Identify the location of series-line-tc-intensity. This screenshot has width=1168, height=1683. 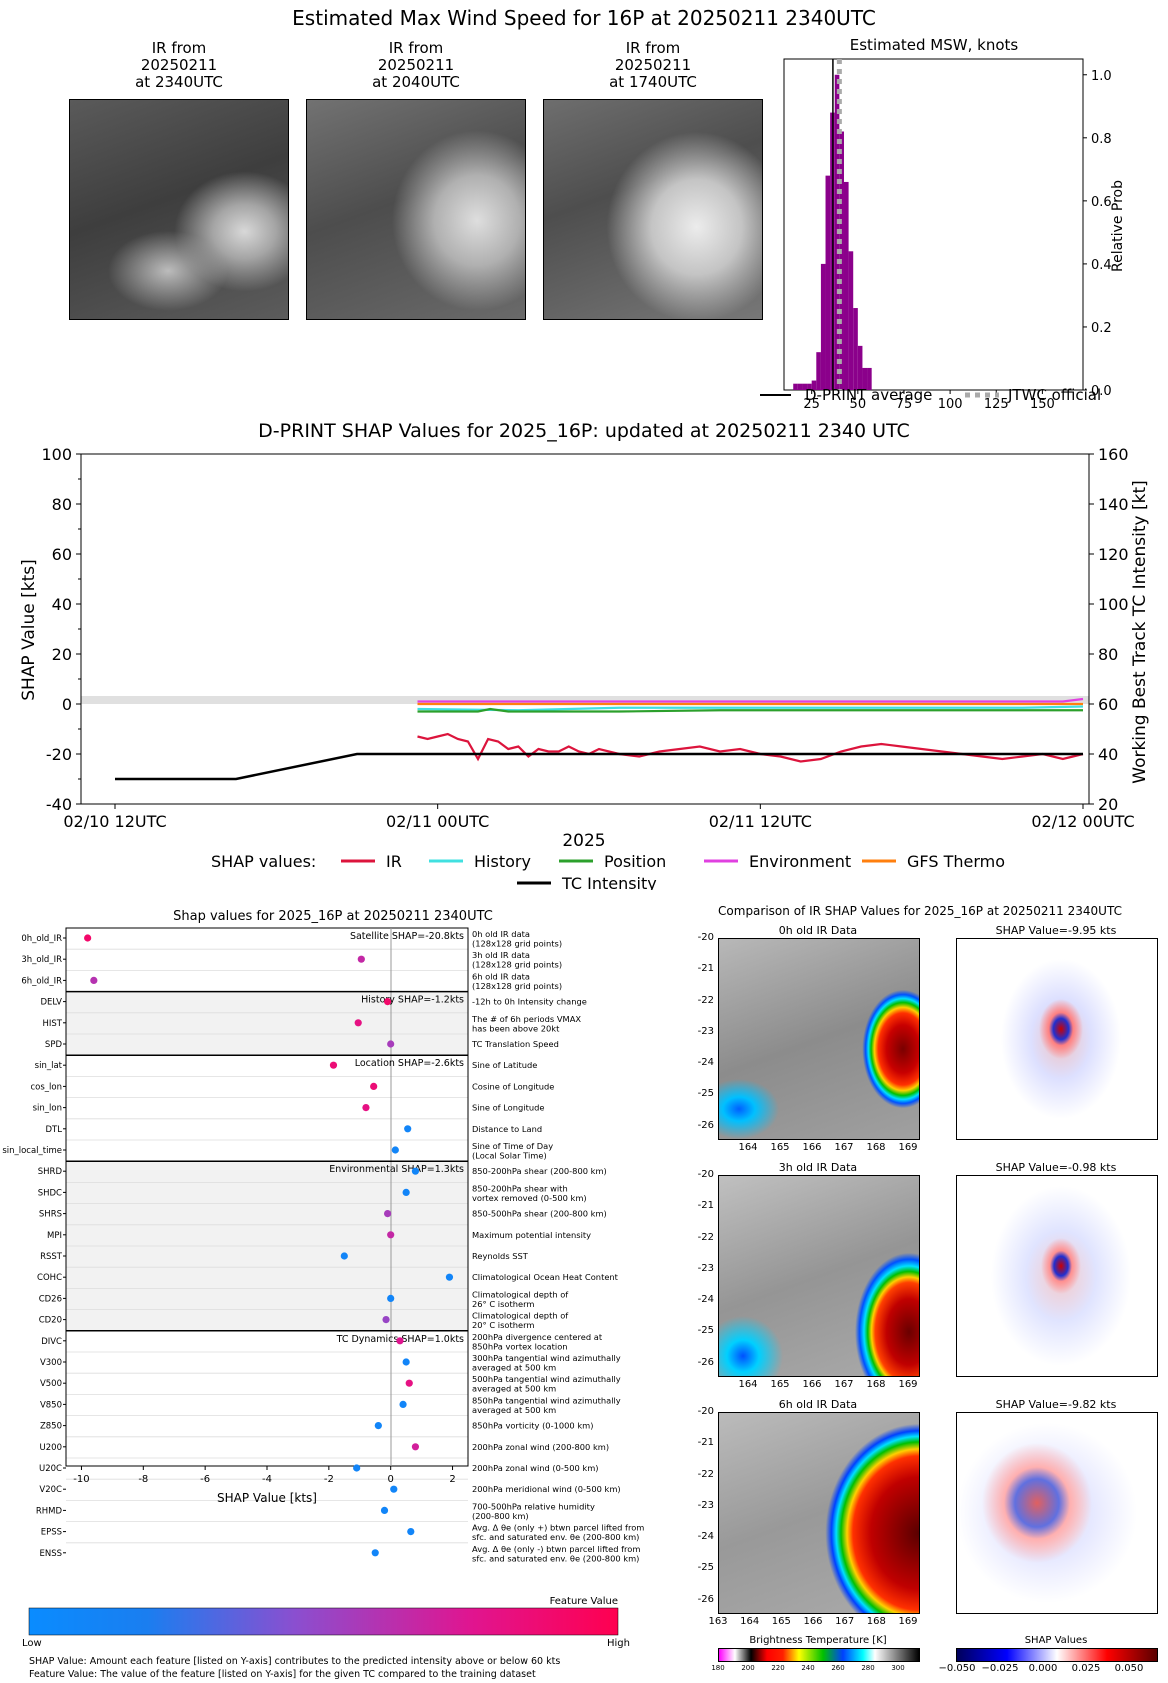
(599, 766).